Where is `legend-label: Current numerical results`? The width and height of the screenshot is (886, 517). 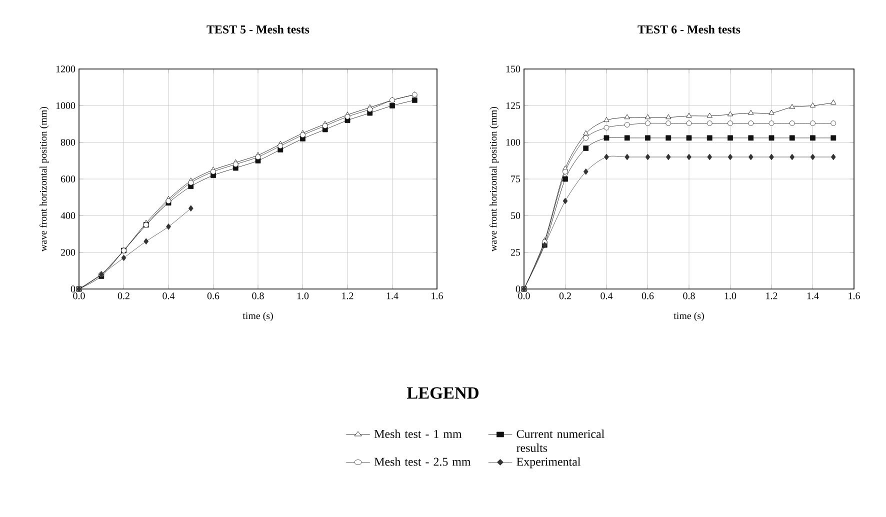 legend-label: Current numerical results is located at coordinates (560, 441).